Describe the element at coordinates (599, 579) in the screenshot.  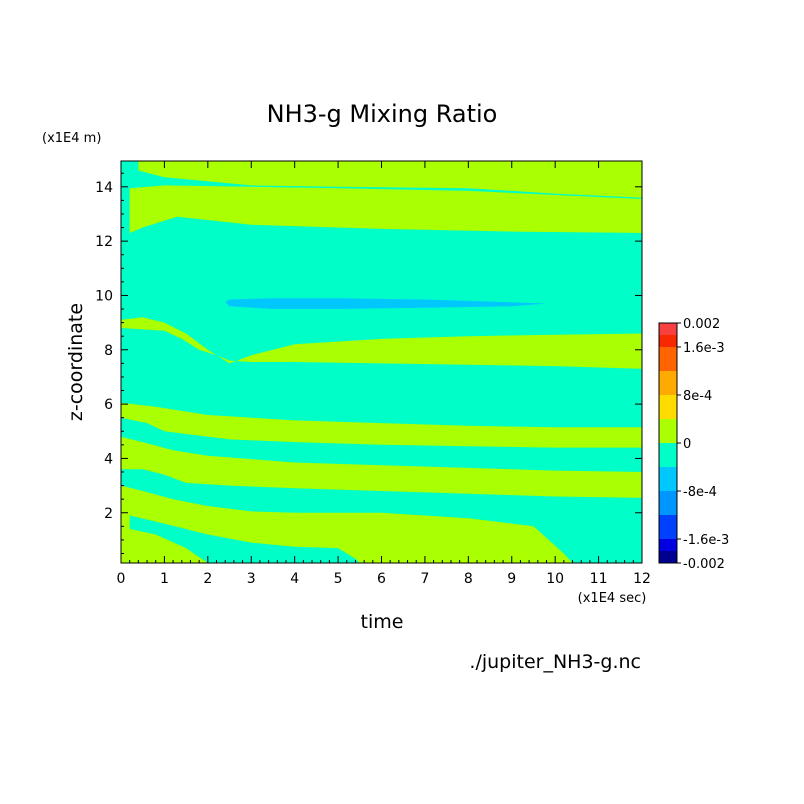
I see `x-tick-label: 11` at that location.